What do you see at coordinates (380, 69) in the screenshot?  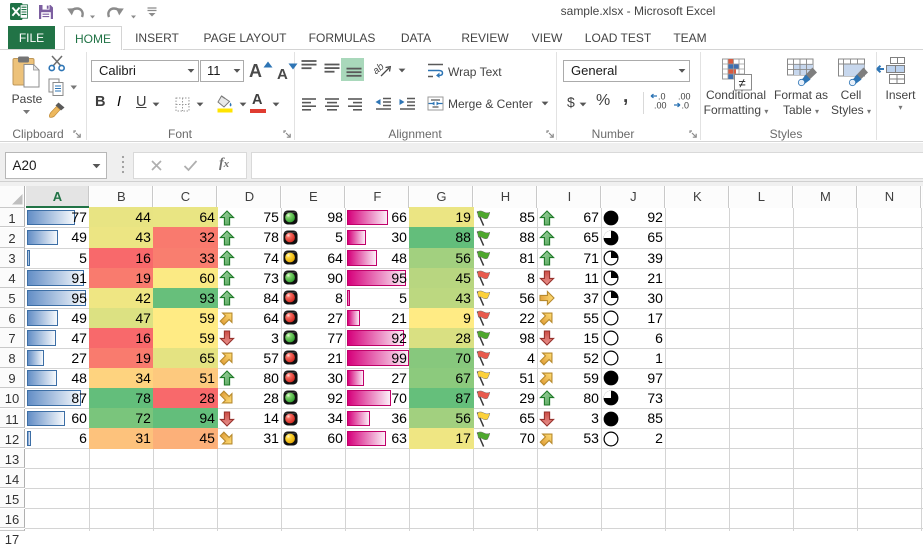 I see `svg-text: ab` at bounding box center [380, 69].